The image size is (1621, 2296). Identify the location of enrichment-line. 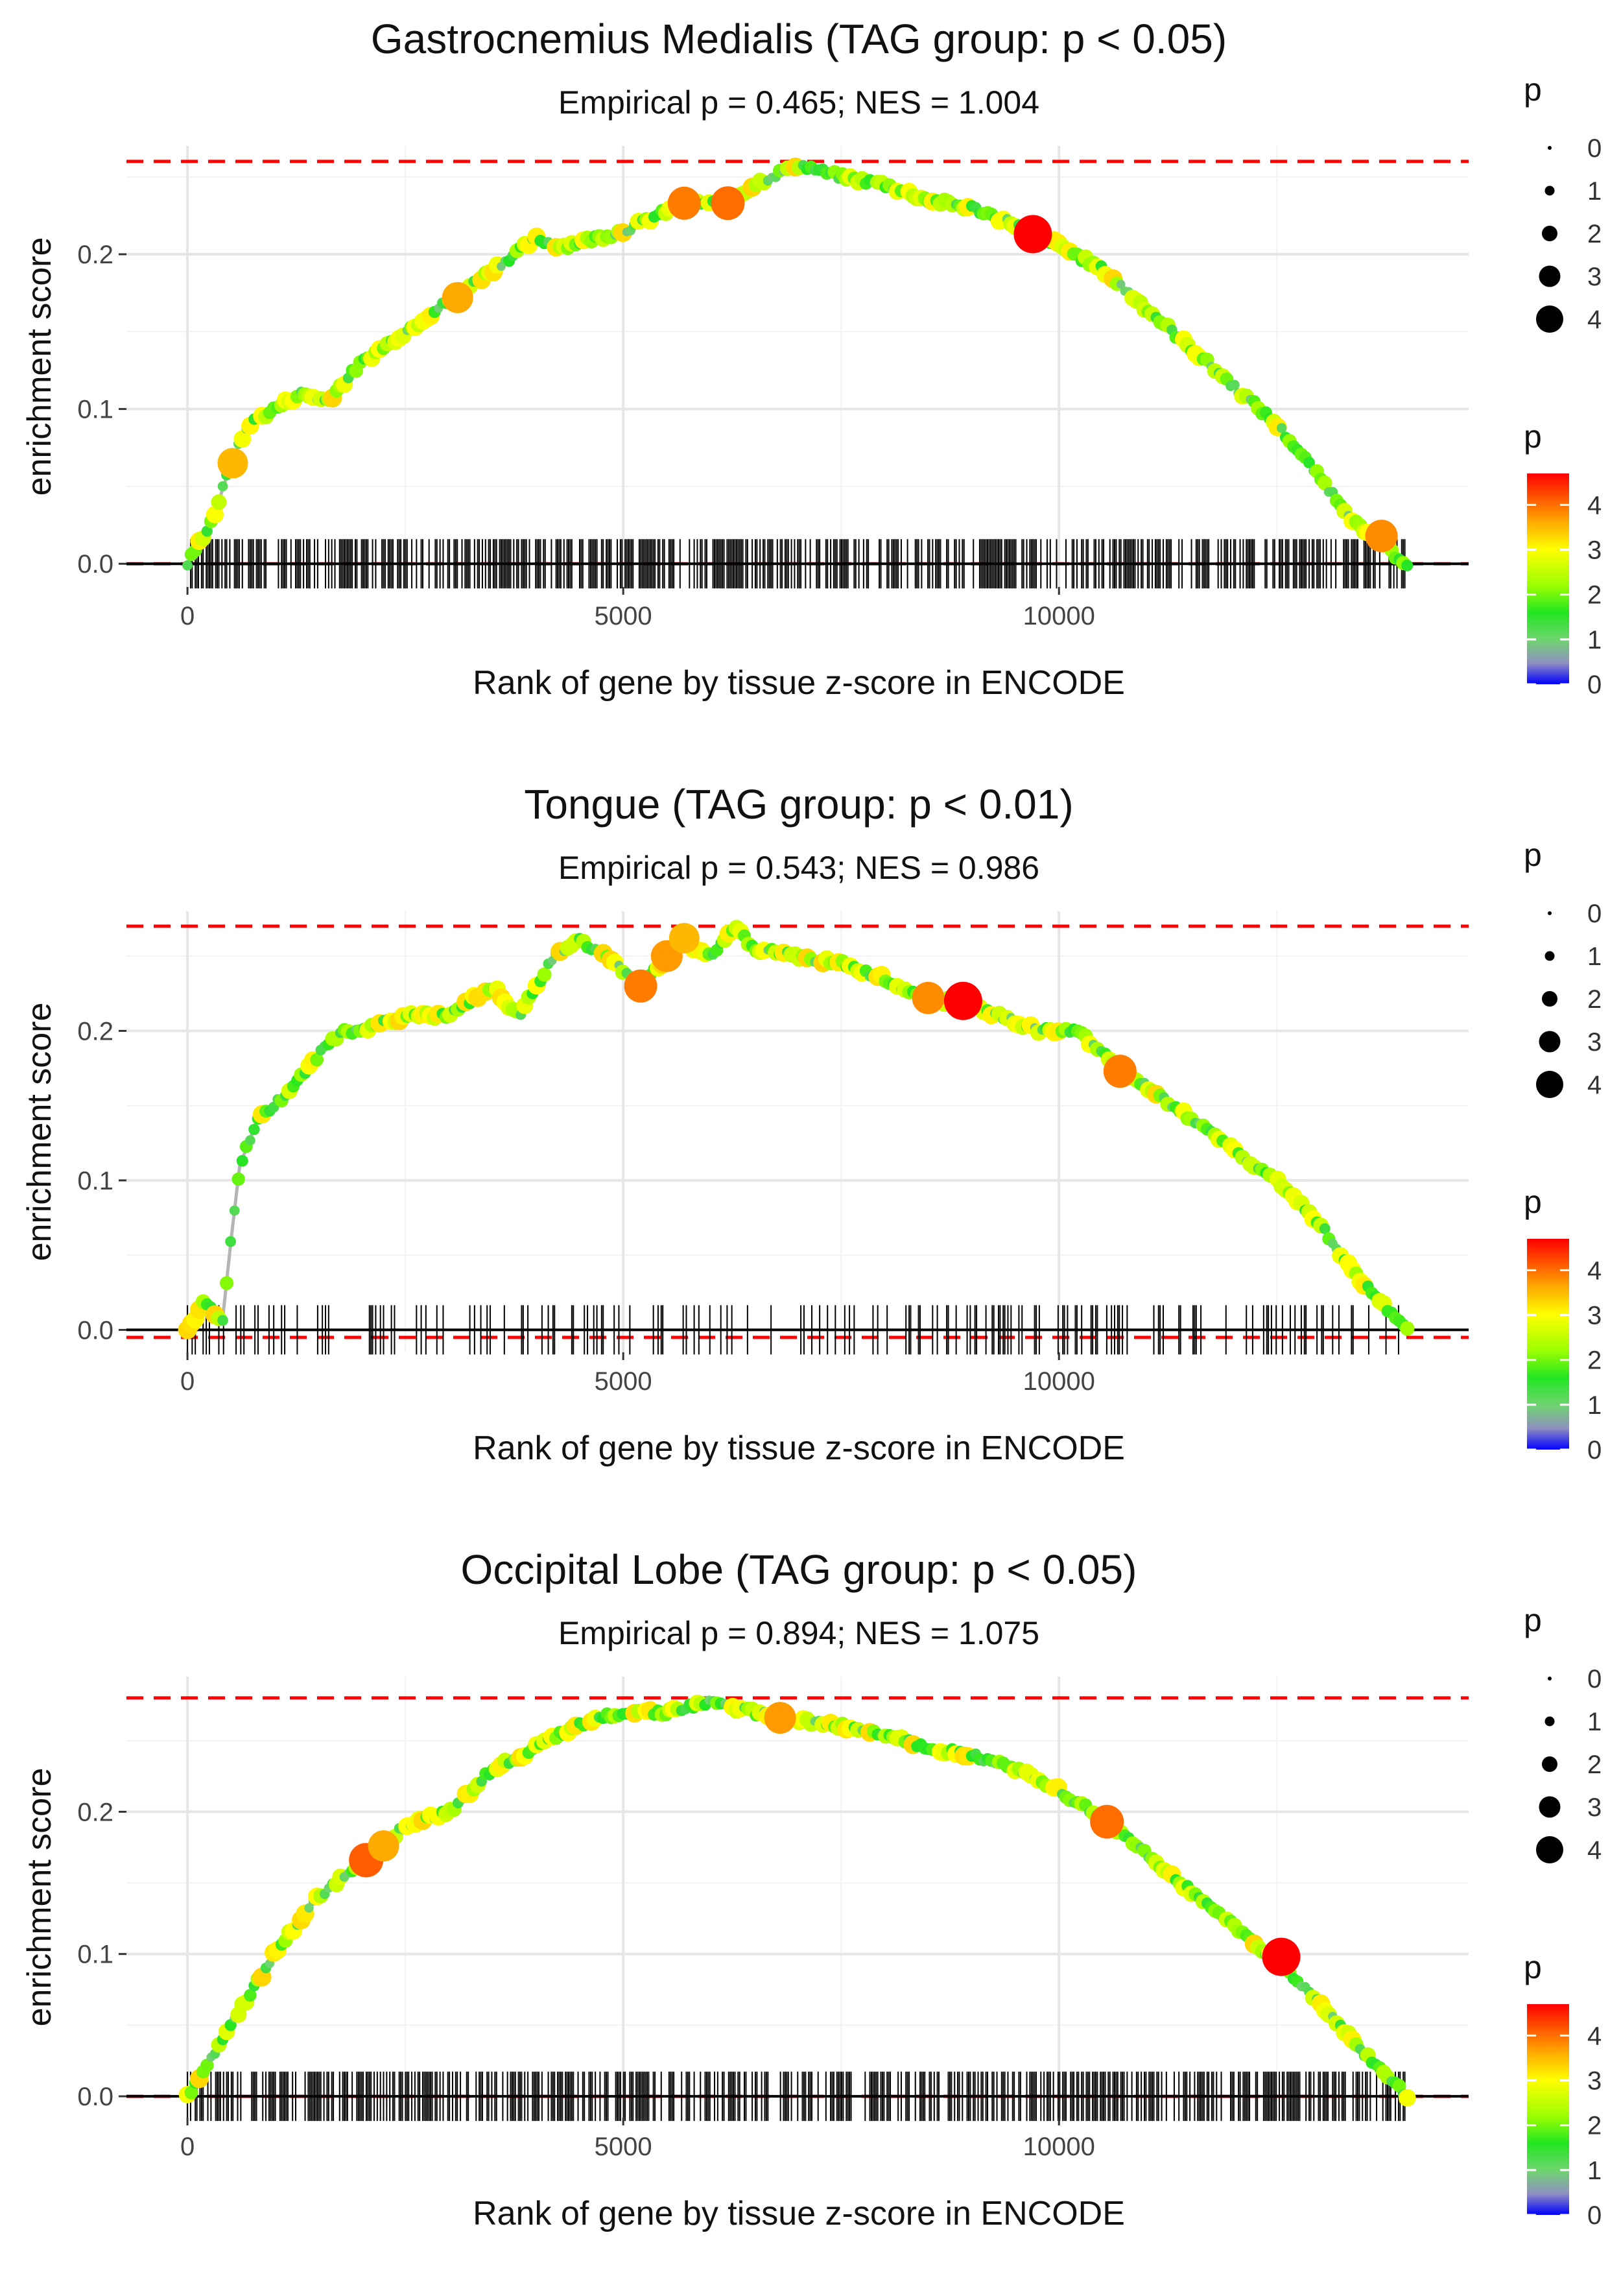
(797, 1899).